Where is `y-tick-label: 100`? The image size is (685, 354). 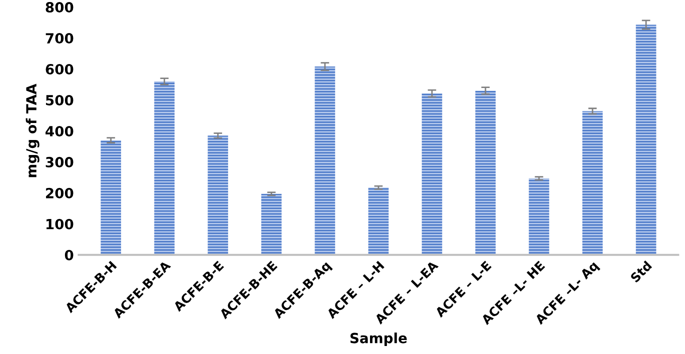
y-tick-label: 100 is located at coordinates (60, 224).